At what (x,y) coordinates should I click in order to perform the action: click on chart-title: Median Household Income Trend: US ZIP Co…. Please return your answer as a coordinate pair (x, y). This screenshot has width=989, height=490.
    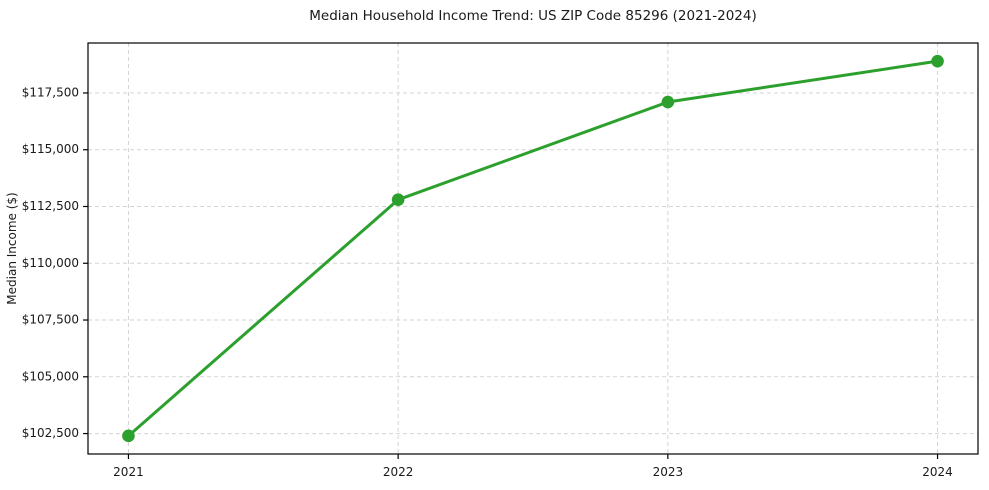
    Looking at the image, I should click on (533, 16).